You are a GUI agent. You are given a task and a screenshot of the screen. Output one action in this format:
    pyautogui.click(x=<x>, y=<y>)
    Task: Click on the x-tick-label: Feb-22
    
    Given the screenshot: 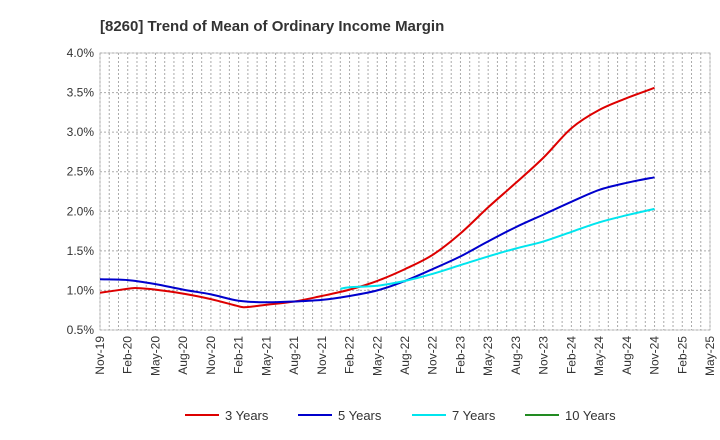 What is the action you would take?
    pyautogui.click(x=350, y=355)
    